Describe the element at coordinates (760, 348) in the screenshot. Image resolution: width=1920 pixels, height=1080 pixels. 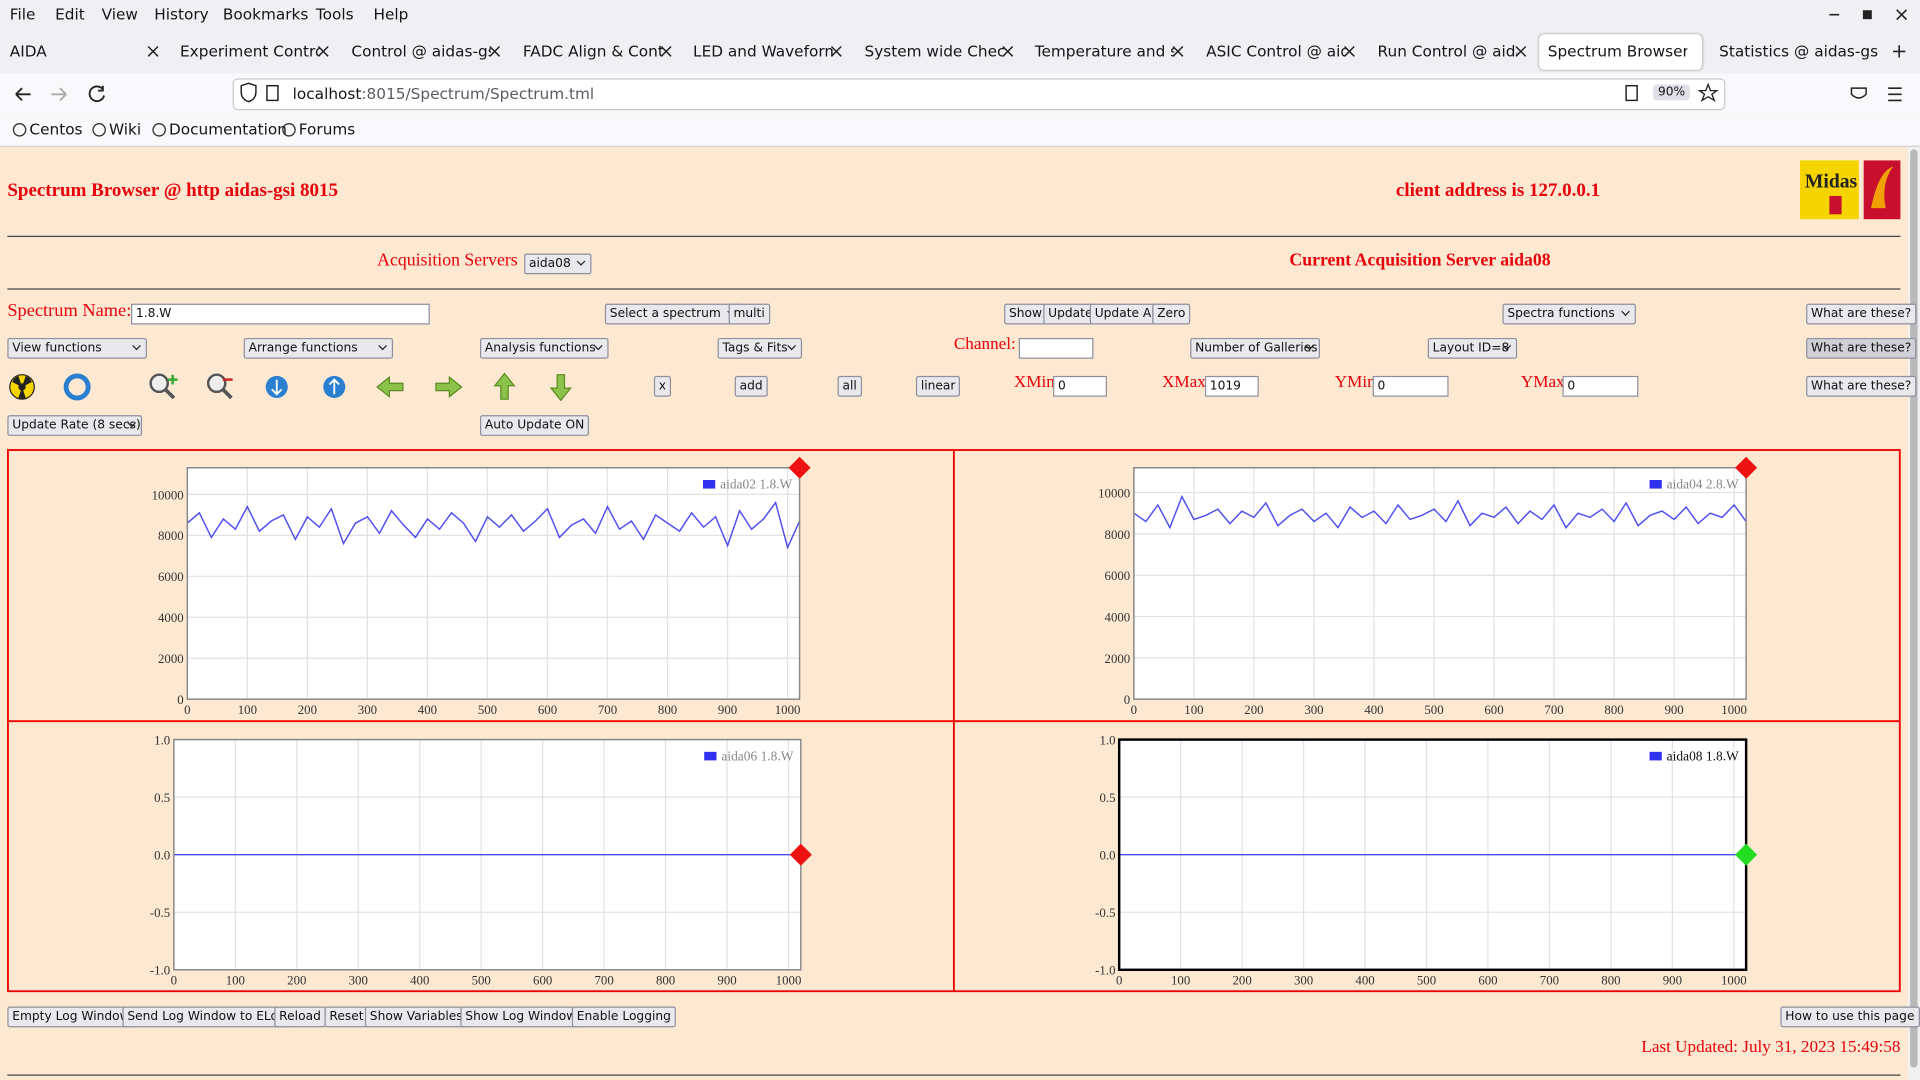
I see `select: Tags & Fits` at that location.